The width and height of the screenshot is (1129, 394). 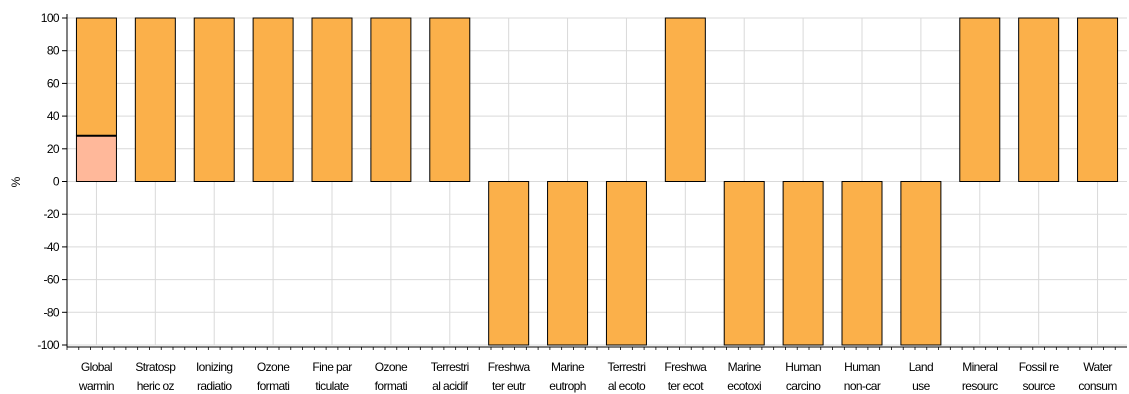 I want to click on y-tick-label: 0, so click(x=56, y=182).